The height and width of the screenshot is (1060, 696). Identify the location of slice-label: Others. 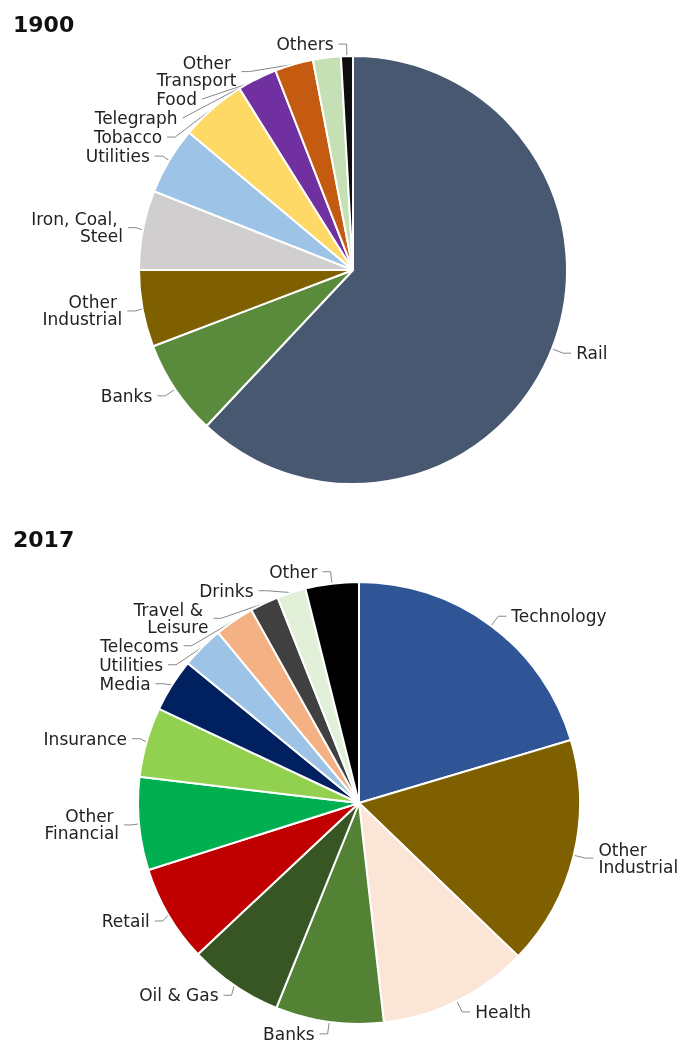
(305, 44).